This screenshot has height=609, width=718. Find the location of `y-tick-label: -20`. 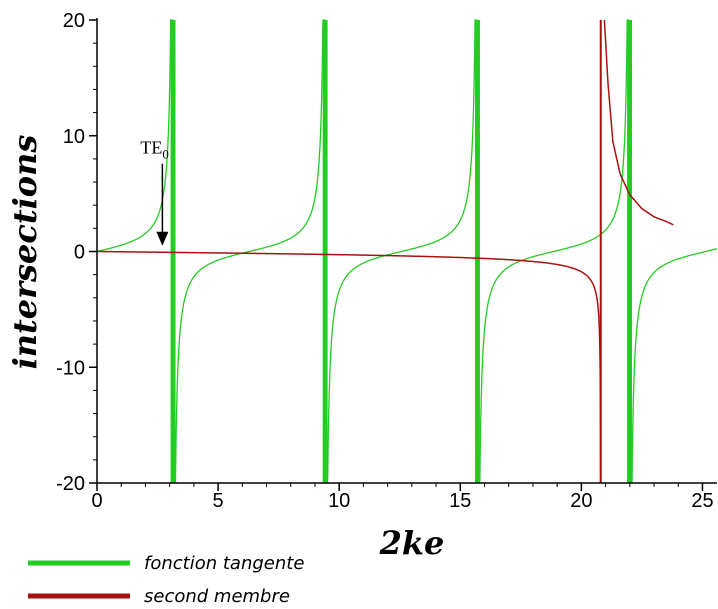

y-tick-label: -20 is located at coordinates (70, 484).